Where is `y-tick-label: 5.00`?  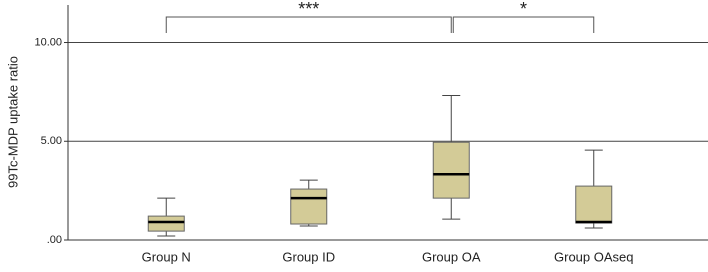
y-tick-label: 5.00 is located at coordinates (51, 141).